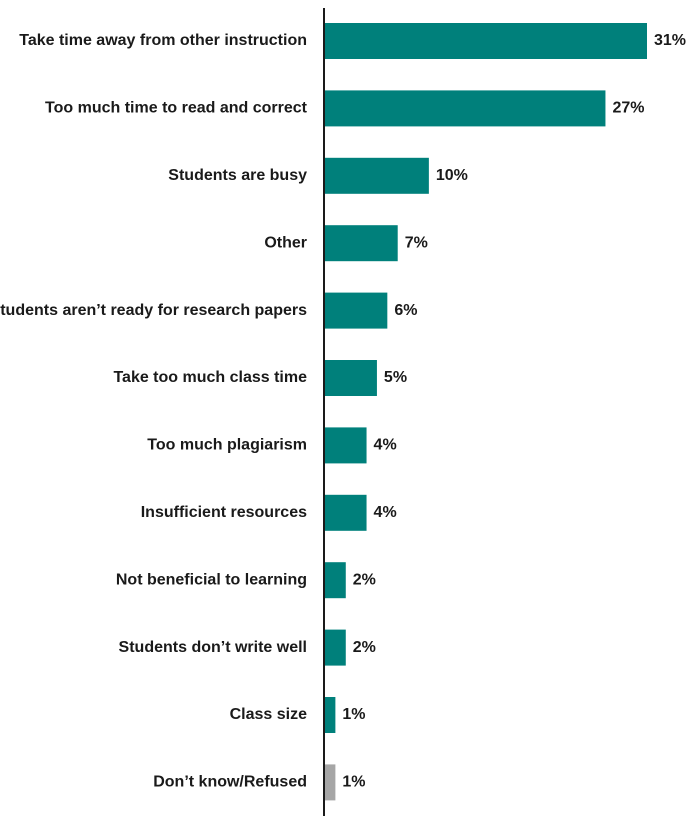  Describe the element at coordinates (628, 108) in the screenshot. I see `data-label: 27%` at that location.